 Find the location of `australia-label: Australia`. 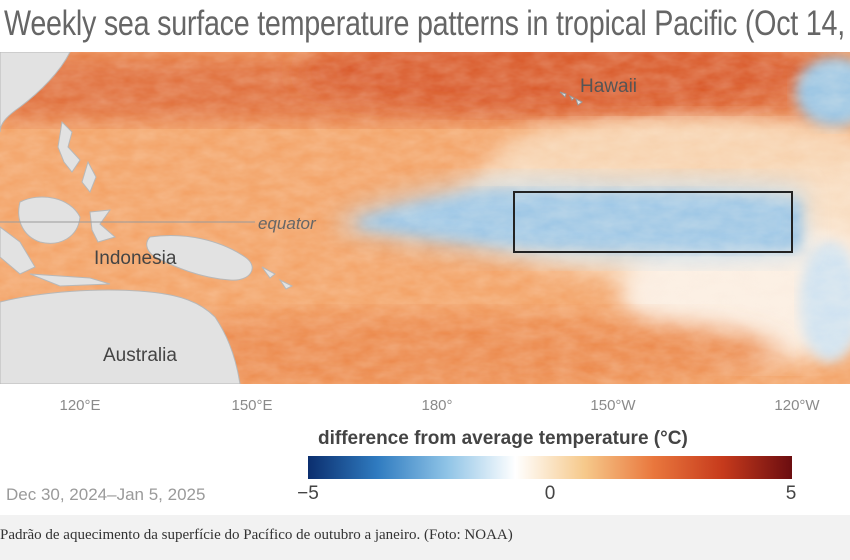

australia-label: Australia is located at coordinates (140, 355).